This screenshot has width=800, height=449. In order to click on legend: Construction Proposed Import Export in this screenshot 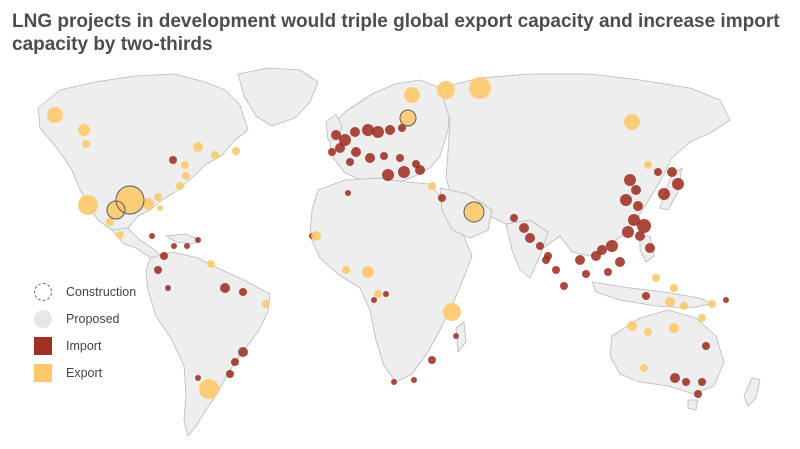, I will do `click(114, 332)`.